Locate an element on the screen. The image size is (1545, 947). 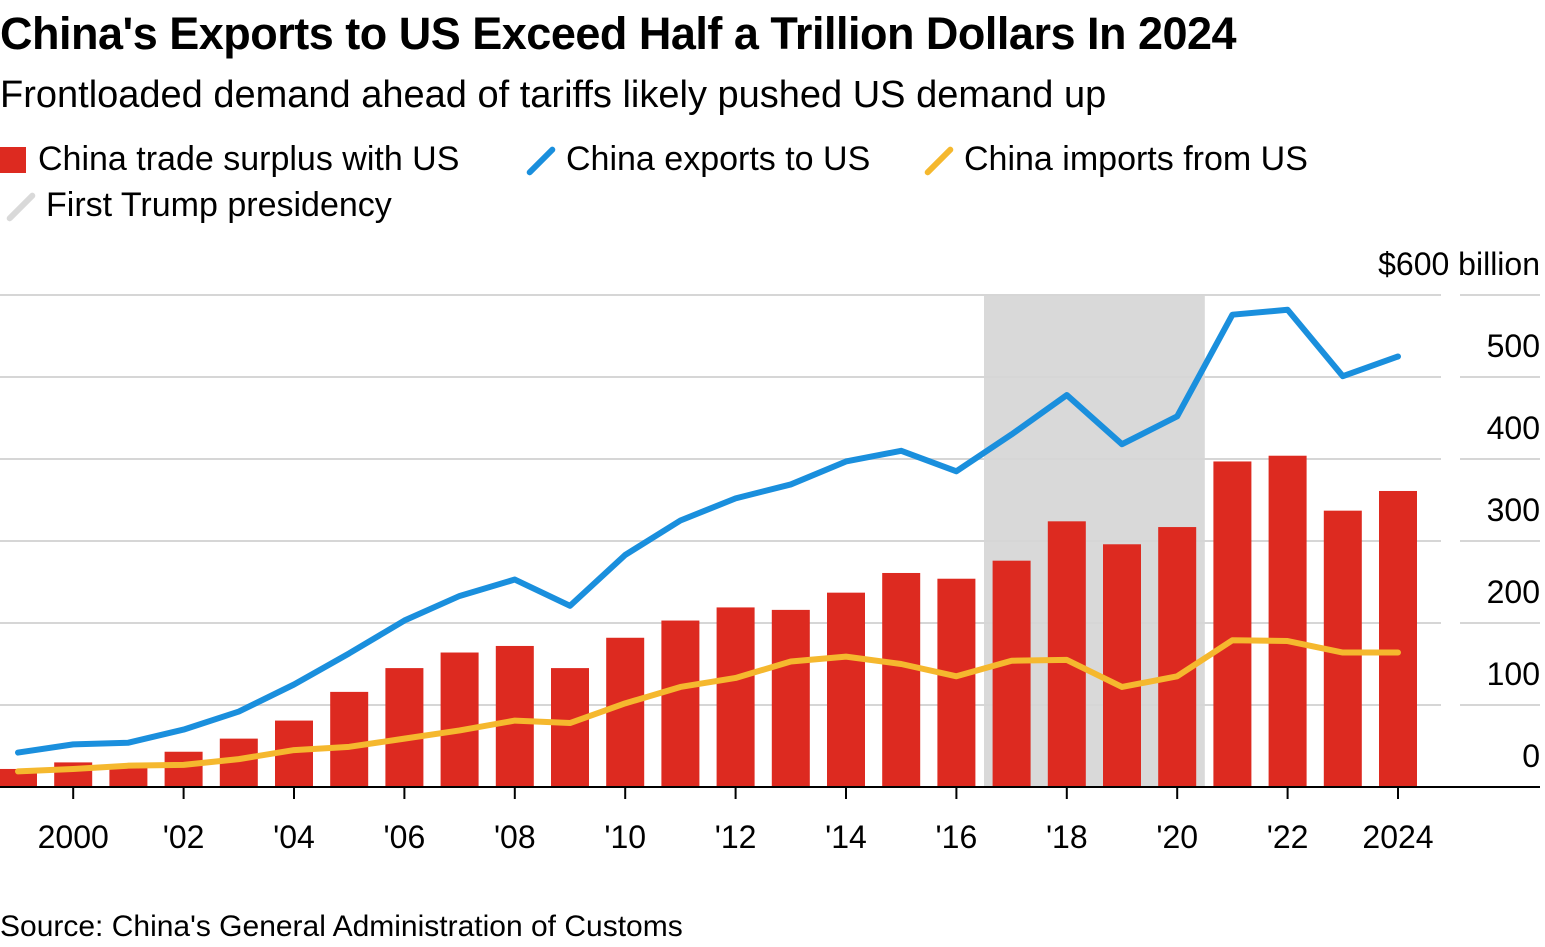
x-tick-label: '16 is located at coordinates (957, 837).